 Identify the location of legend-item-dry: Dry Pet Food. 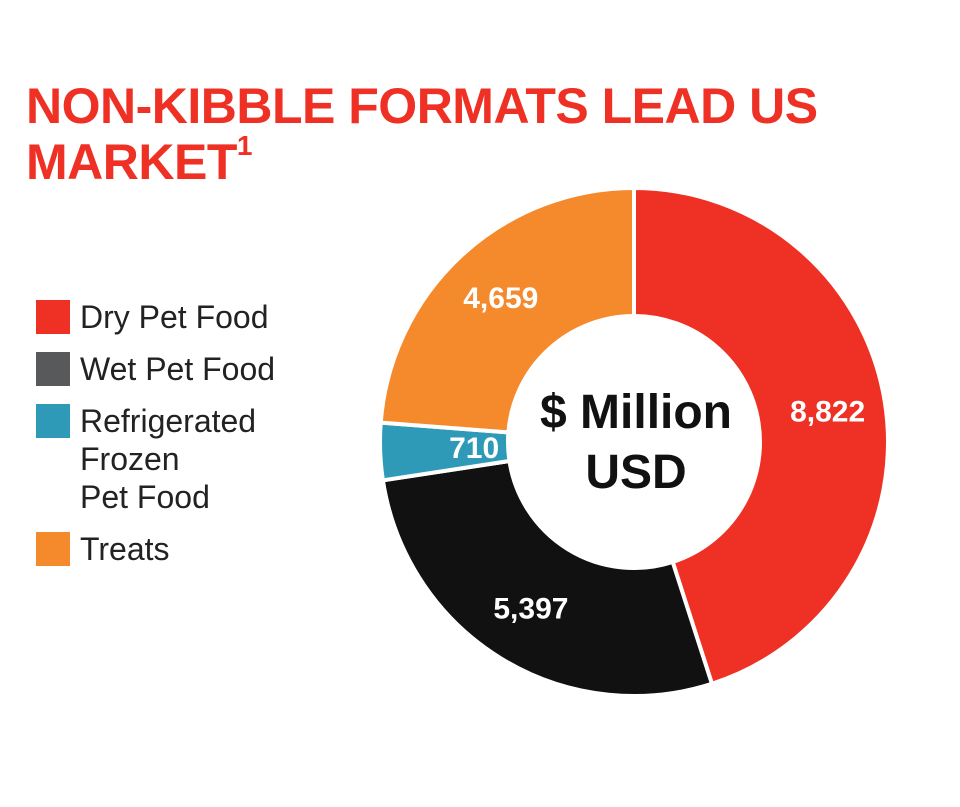
(186, 317).